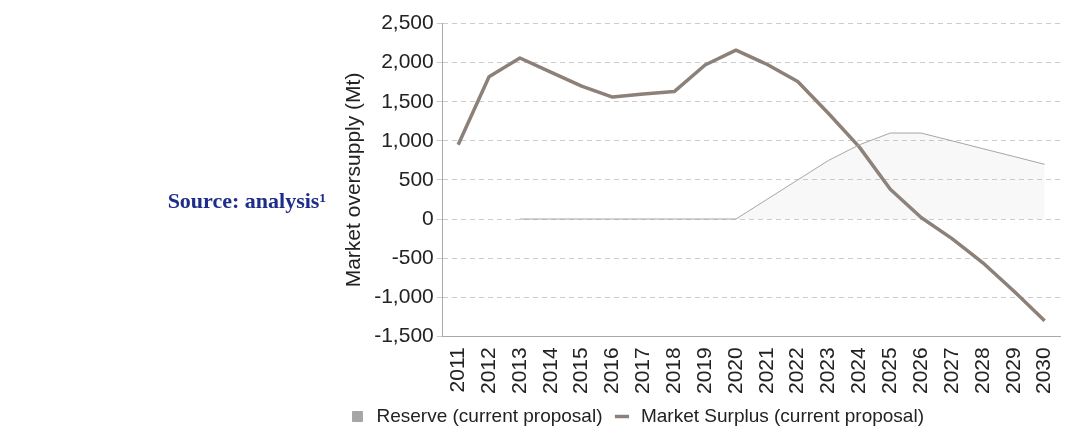  What do you see at coordinates (950, 370) in the screenshot?
I see `x-tick-label: 2027` at bounding box center [950, 370].